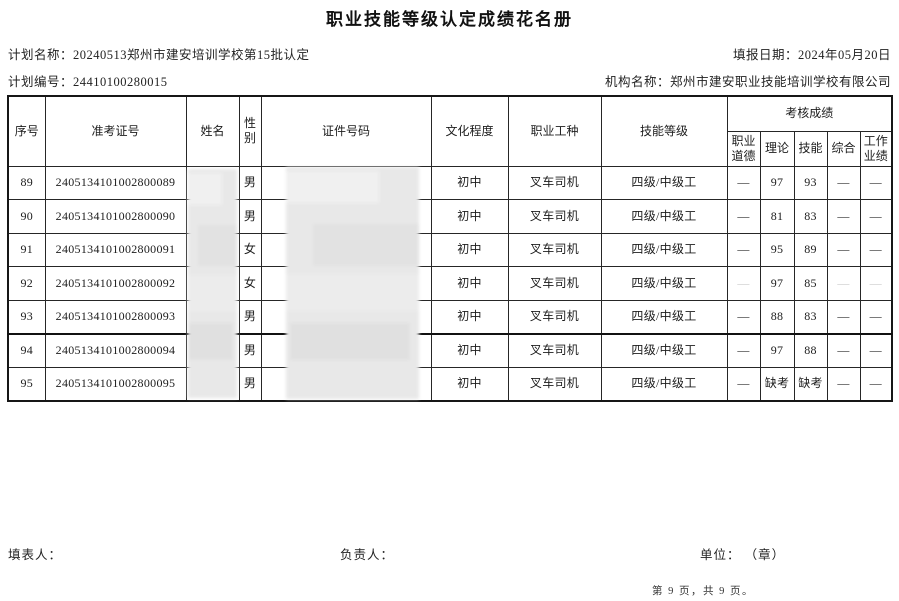 Image resolution: width=899 pixels, height=601 pixels. I want to click on seq-cell: 90, so click(26, 216).